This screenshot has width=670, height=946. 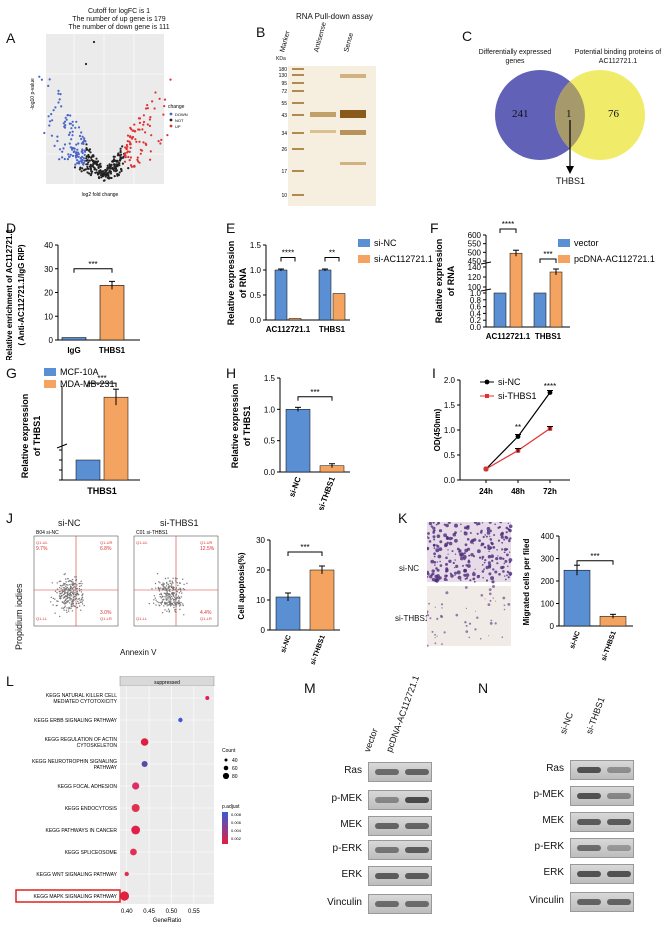 What do you see at coordinates (48, 293) in the screenshot?
I see `y-tick-label: 20` at bounding box center [48, 293].